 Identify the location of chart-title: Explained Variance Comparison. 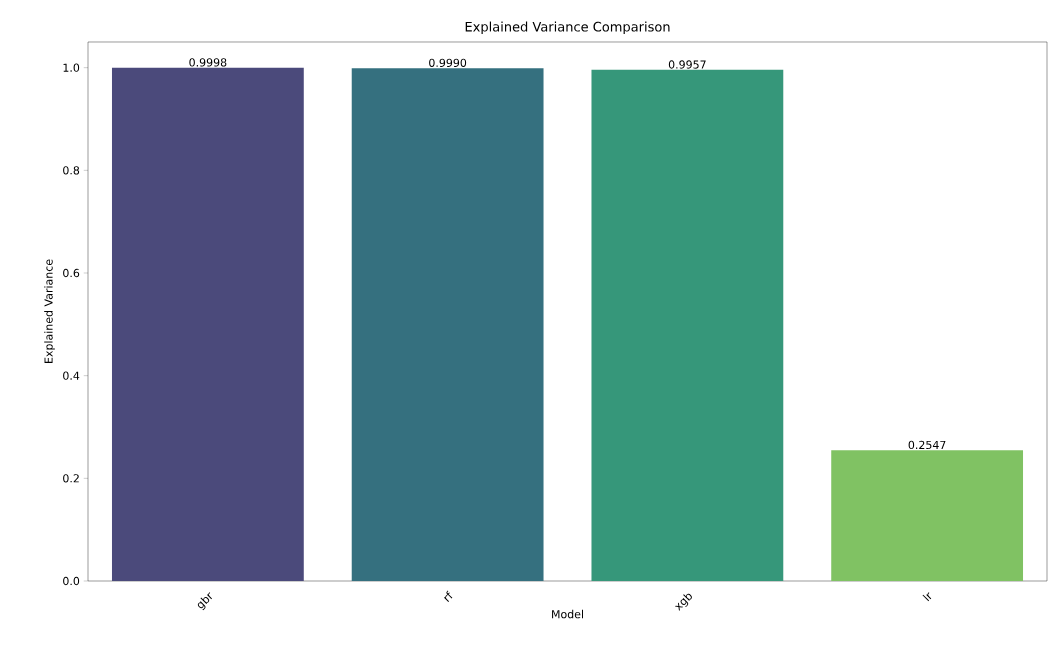
(567, 28).